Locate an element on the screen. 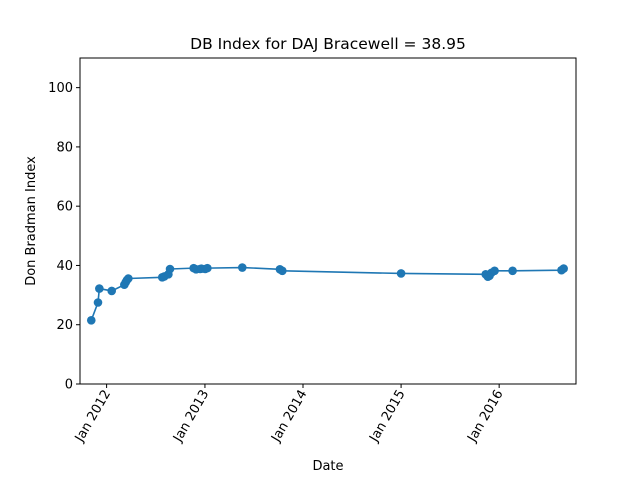 The height and width of the screenshot is (480, 640). y-tick-label: 80 is located at coordinates (64, 147).